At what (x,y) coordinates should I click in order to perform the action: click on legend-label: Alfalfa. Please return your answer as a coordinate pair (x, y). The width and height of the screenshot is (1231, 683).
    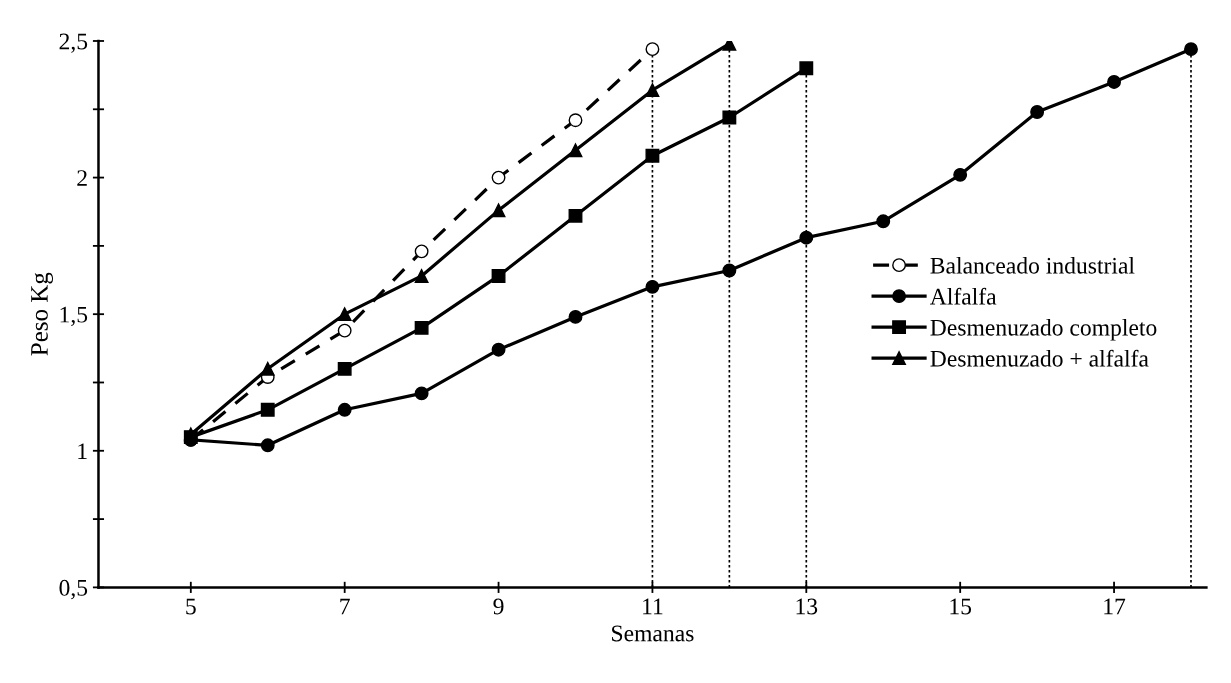
    Looking at the image, I should click on (963, 296).